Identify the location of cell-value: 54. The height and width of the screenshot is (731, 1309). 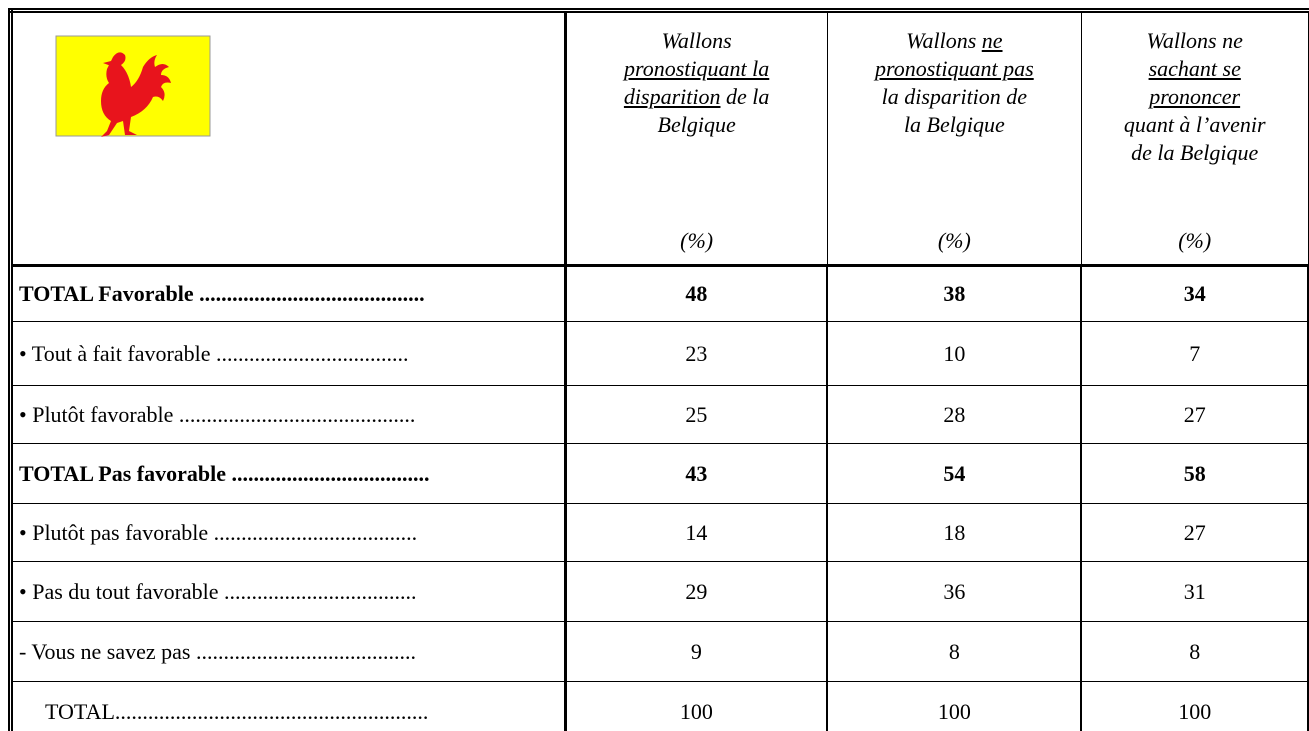
(954, 473).